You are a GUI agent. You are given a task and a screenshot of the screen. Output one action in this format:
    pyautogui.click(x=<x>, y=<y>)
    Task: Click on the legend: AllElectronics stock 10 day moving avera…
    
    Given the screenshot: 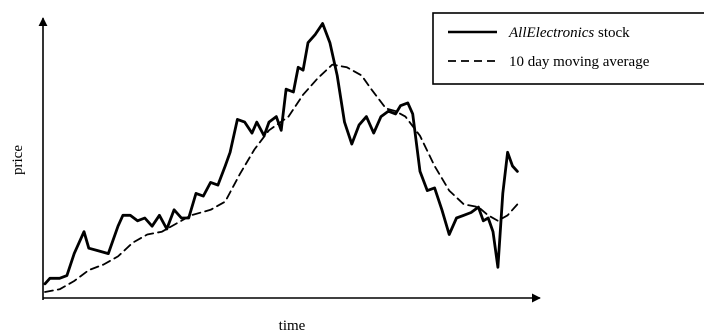 What is the action you would take?
    pyautogui.click(x=568, y=48)
    